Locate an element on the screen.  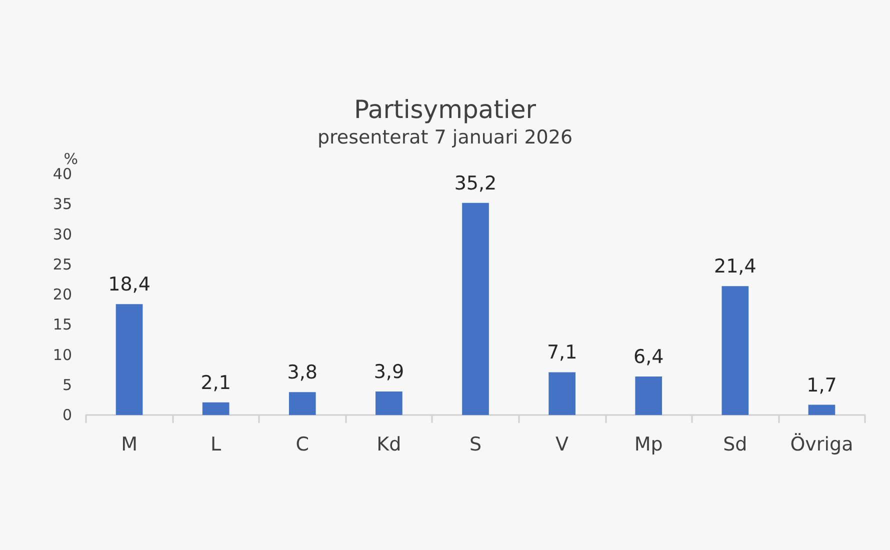
x-tick-label: M is located at coordinates (129, 445).